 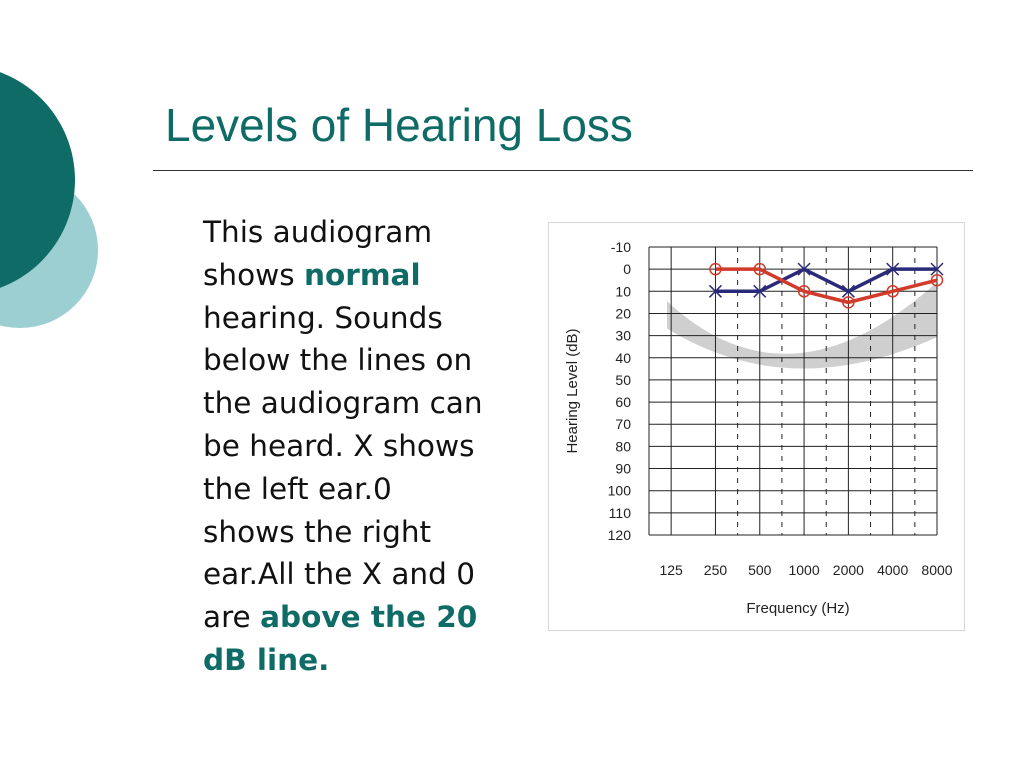 What do you see at coordinates (620, 535) in the screenshot?
I see `y-tick-label: 120` at bounding box center [620, 535].